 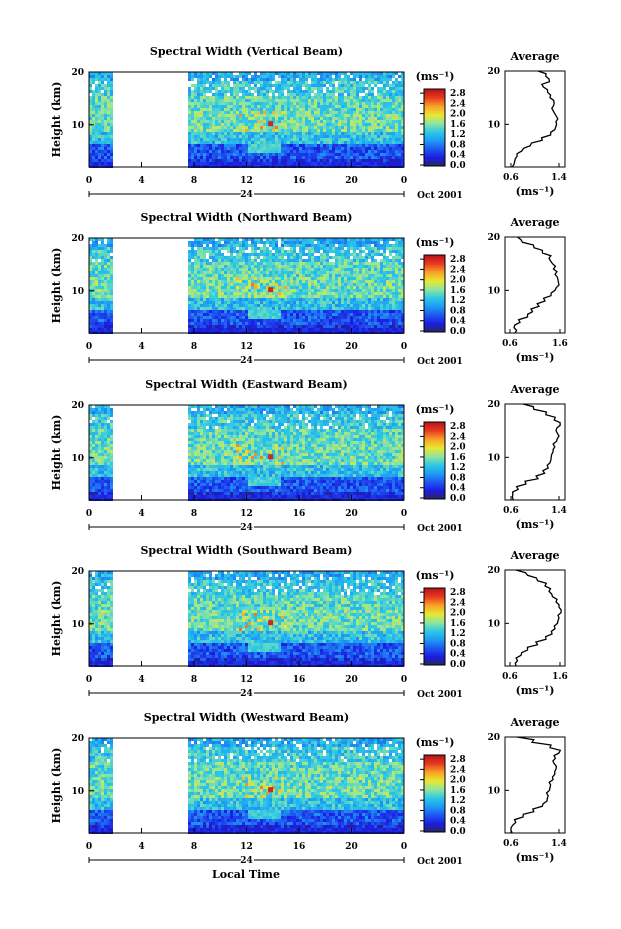 I want to click on y-axis: 10 20, so click(x=82, y=598).